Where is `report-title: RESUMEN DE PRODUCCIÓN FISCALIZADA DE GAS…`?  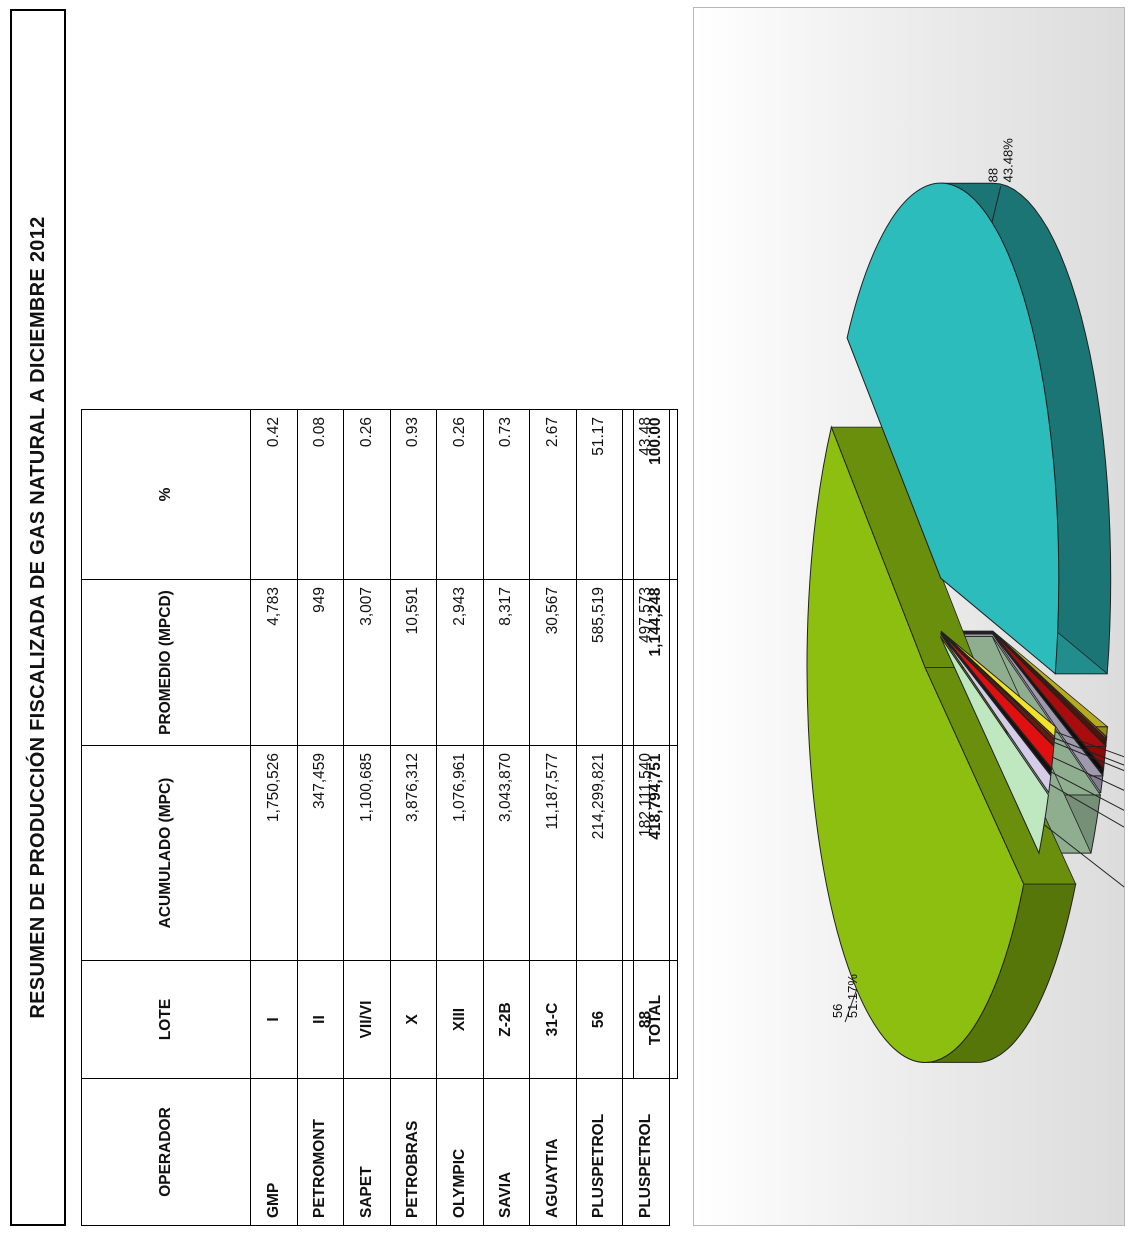
report-title: RESUMEN DE PRODUCCIÓN FISCALIZADA DE GAS… is located at coordinates (37, 617).